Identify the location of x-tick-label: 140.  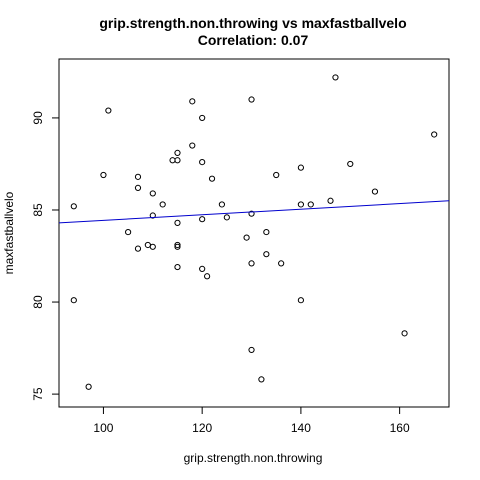
(301, 428).